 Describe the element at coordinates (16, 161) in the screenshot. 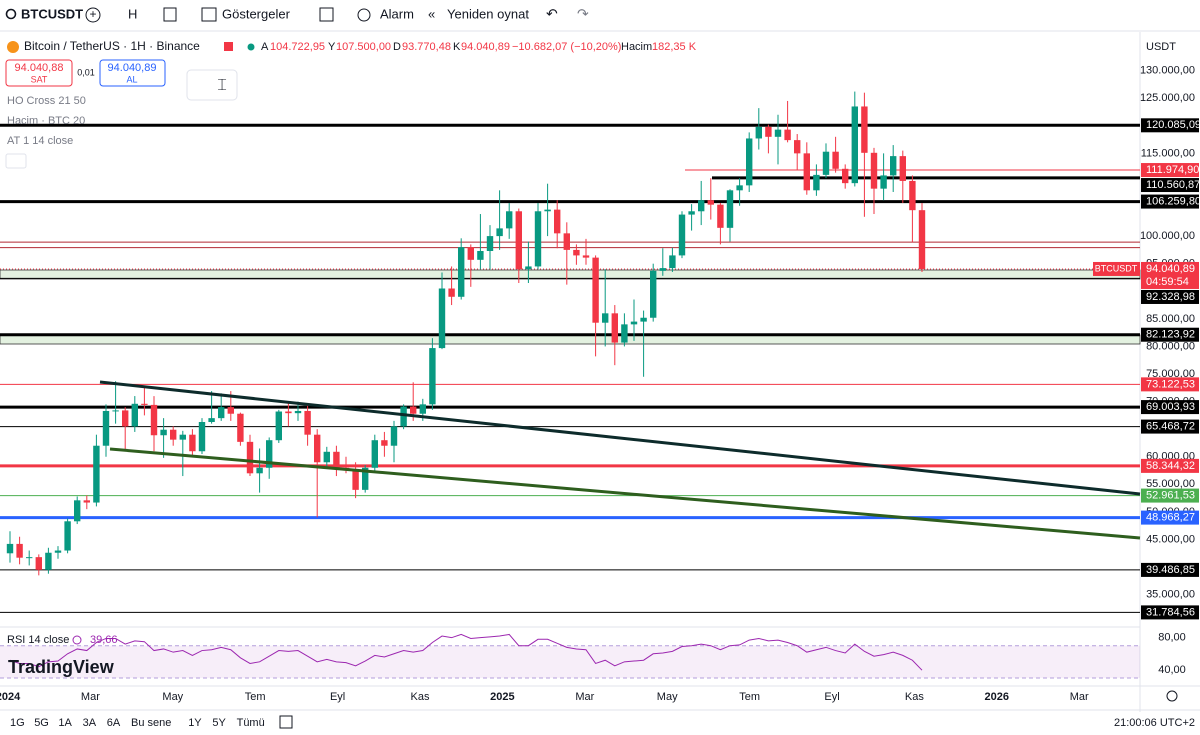

I see `collapse-button` at that location.